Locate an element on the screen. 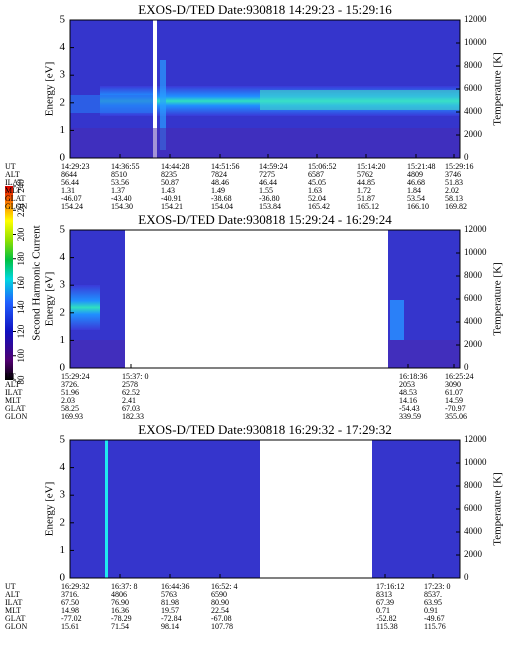 This screenshot has height=649, width=505. table-cell: 15.61 is located at coordinates (70, 626).